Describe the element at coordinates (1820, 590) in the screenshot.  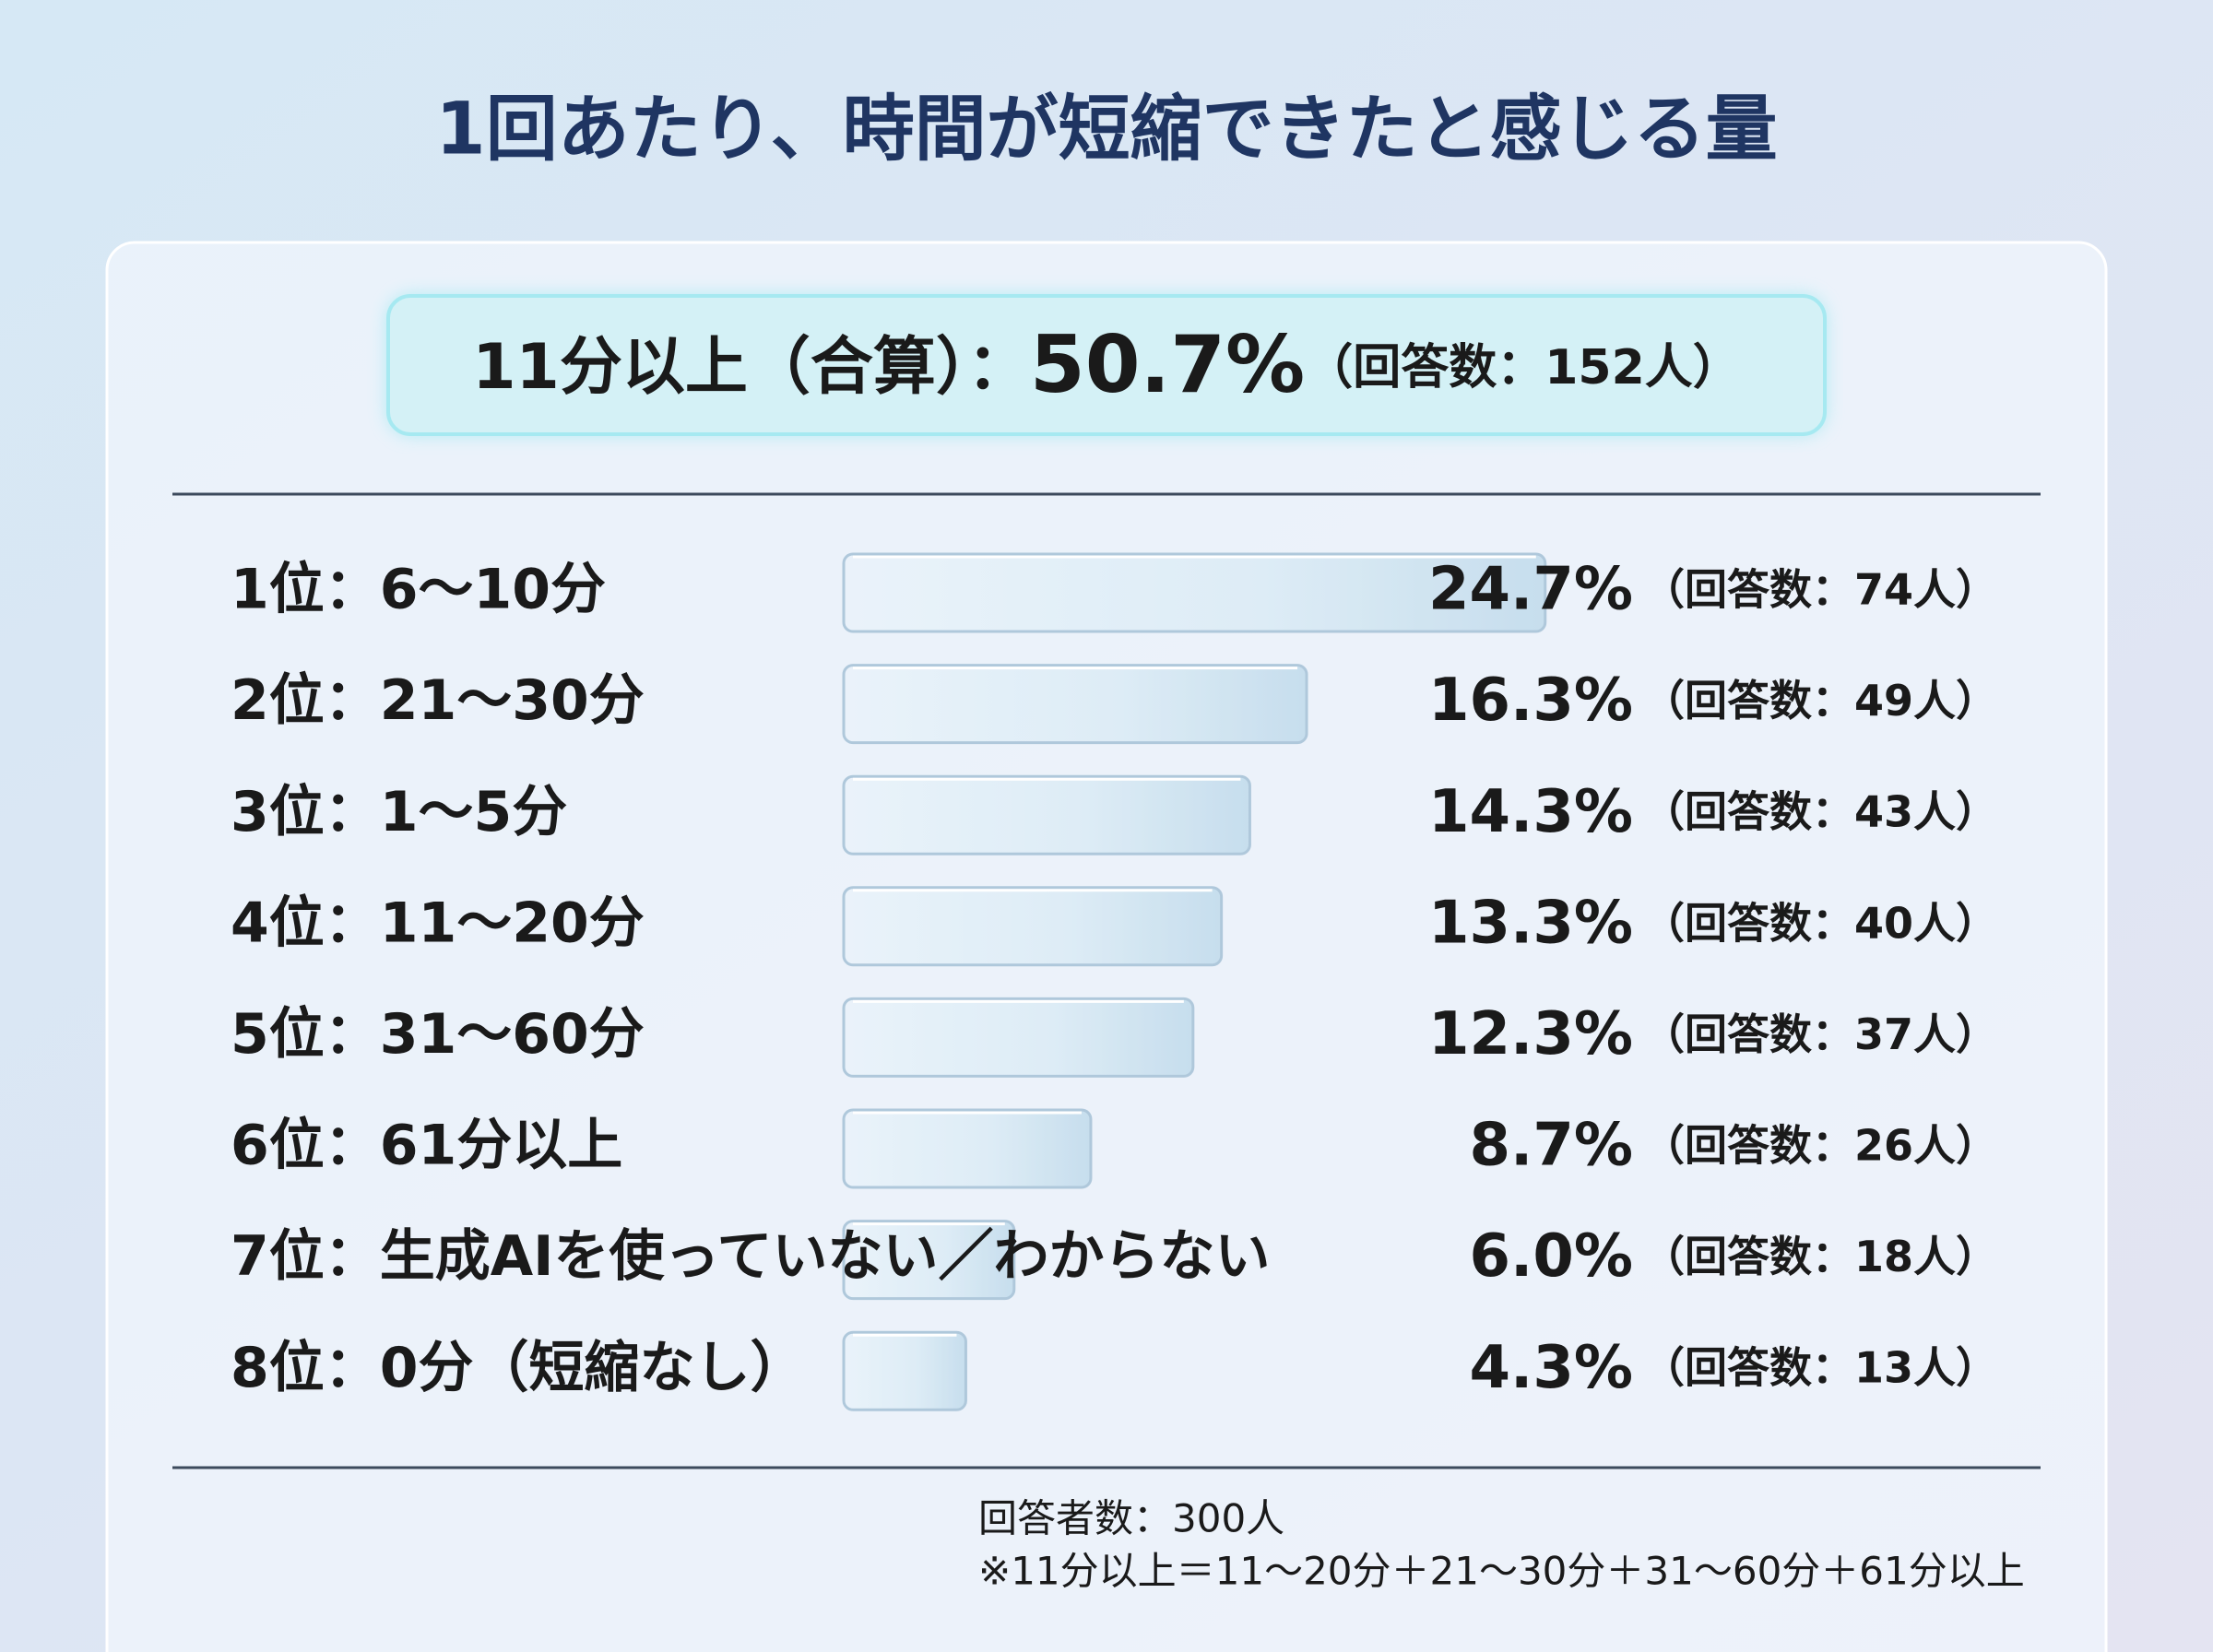
I see `count-label: （回答数：74人）` at that location.